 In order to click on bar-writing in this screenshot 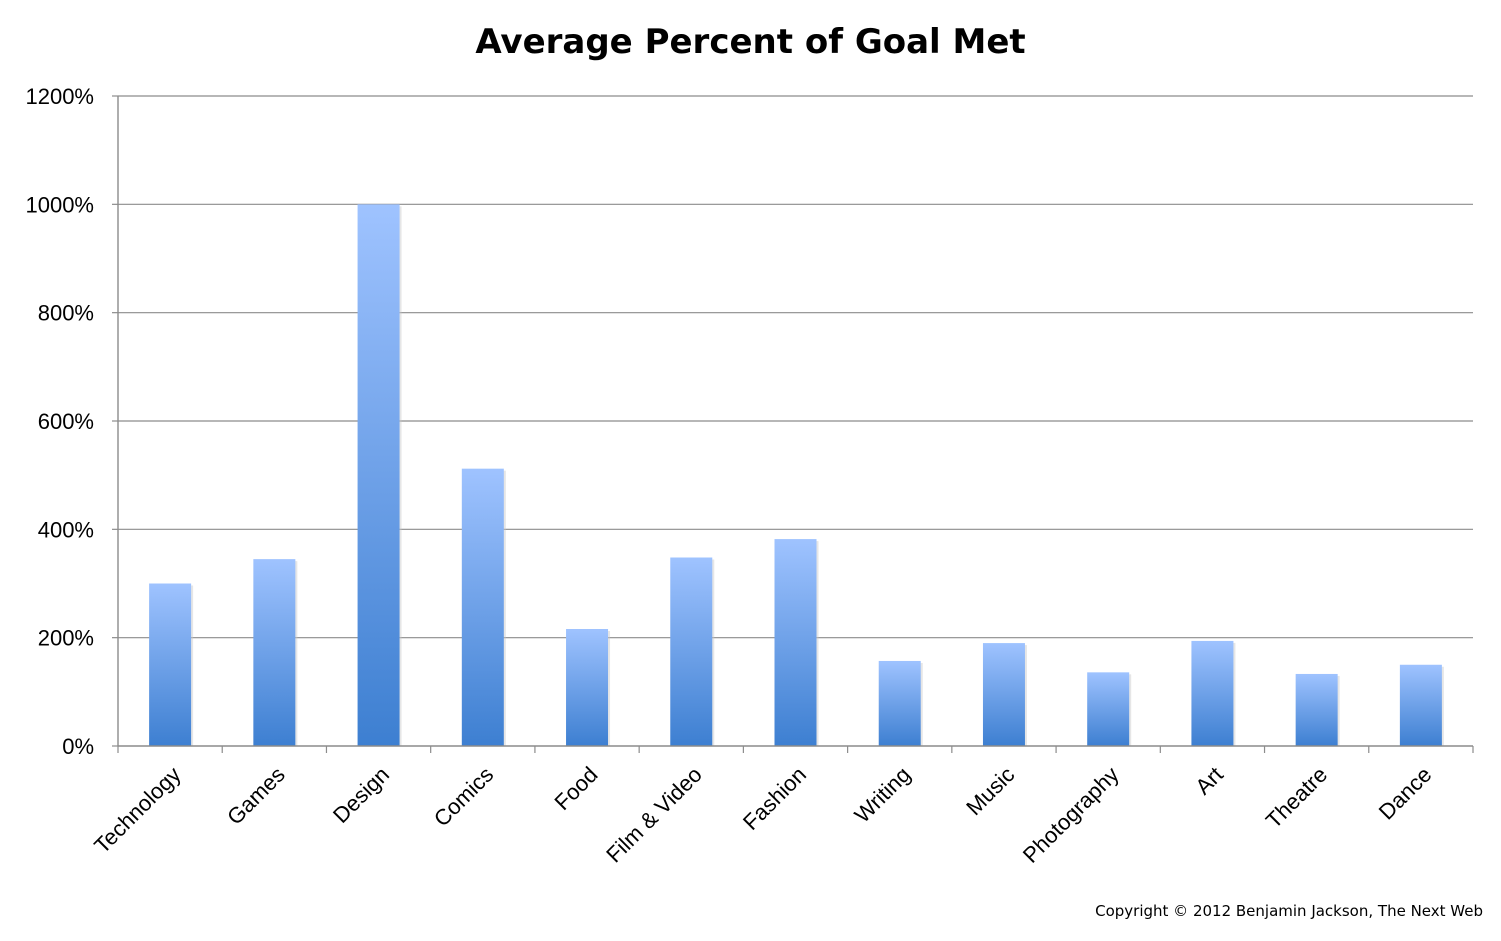, I will do `click(899, 703)`.